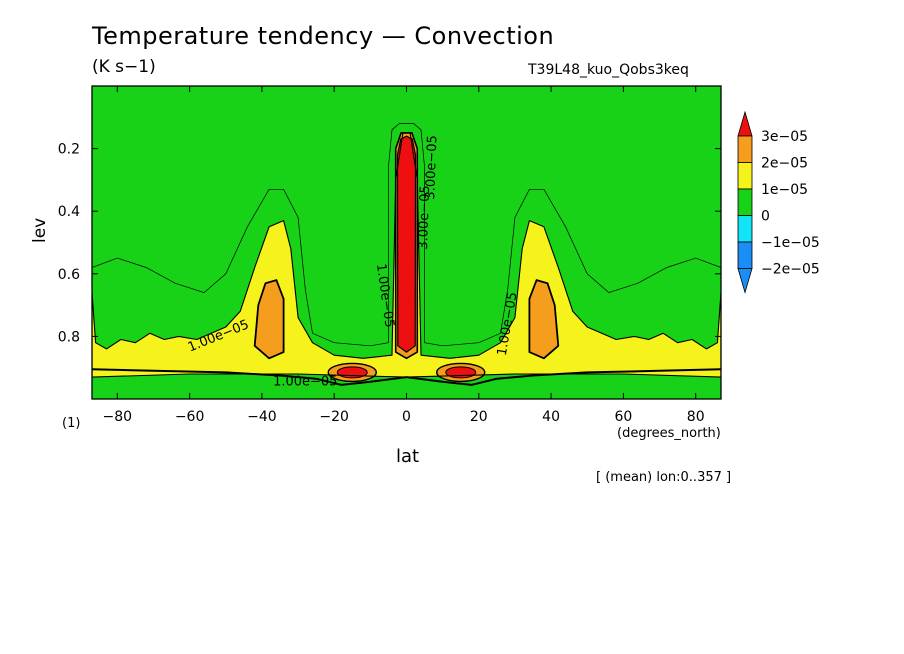 This screenshot has height=654, width=904. What do you see at coordinates (745, 281) in the screenshot?
I see `colorbar-bottom-arrow` at bounding box center [745, 281].